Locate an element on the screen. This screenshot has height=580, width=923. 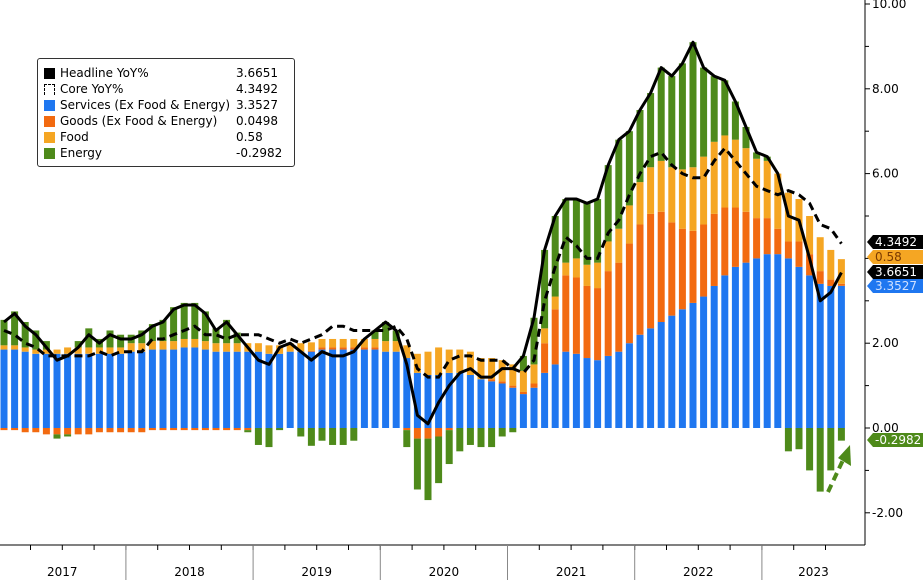
tag-label: 3.6651 is located at coordinates (896, 272).